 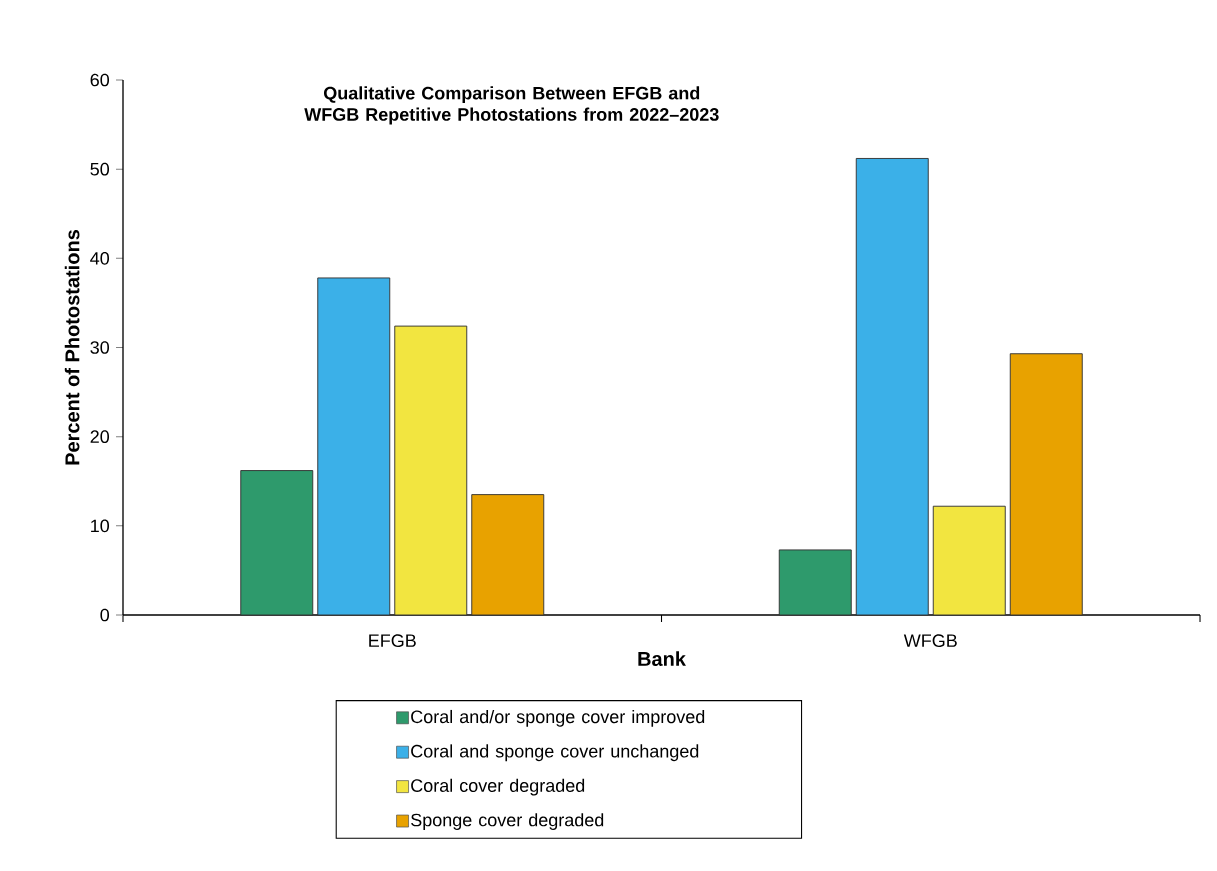 What do you see at coordinates (100, 437) in the screenshot?
I see `y-tick-label: 20` at bounding box center [100, 437].